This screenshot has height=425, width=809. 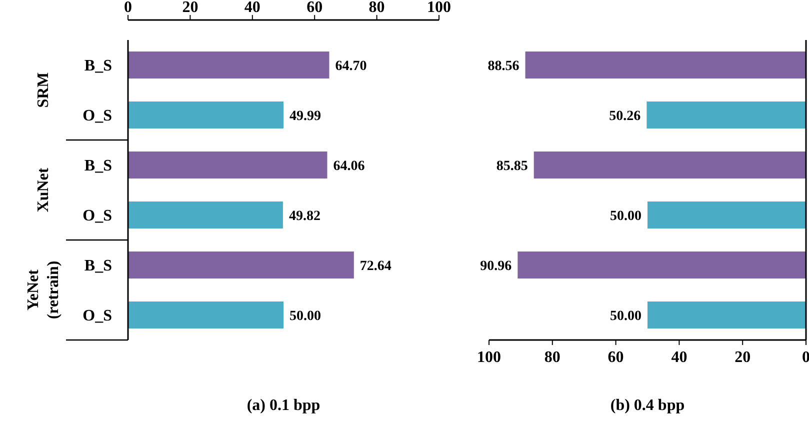 What do you see at coordinates (504, 66) in the screenshot?
I see `data-label: 88.56` at bounding box center [504, 66].